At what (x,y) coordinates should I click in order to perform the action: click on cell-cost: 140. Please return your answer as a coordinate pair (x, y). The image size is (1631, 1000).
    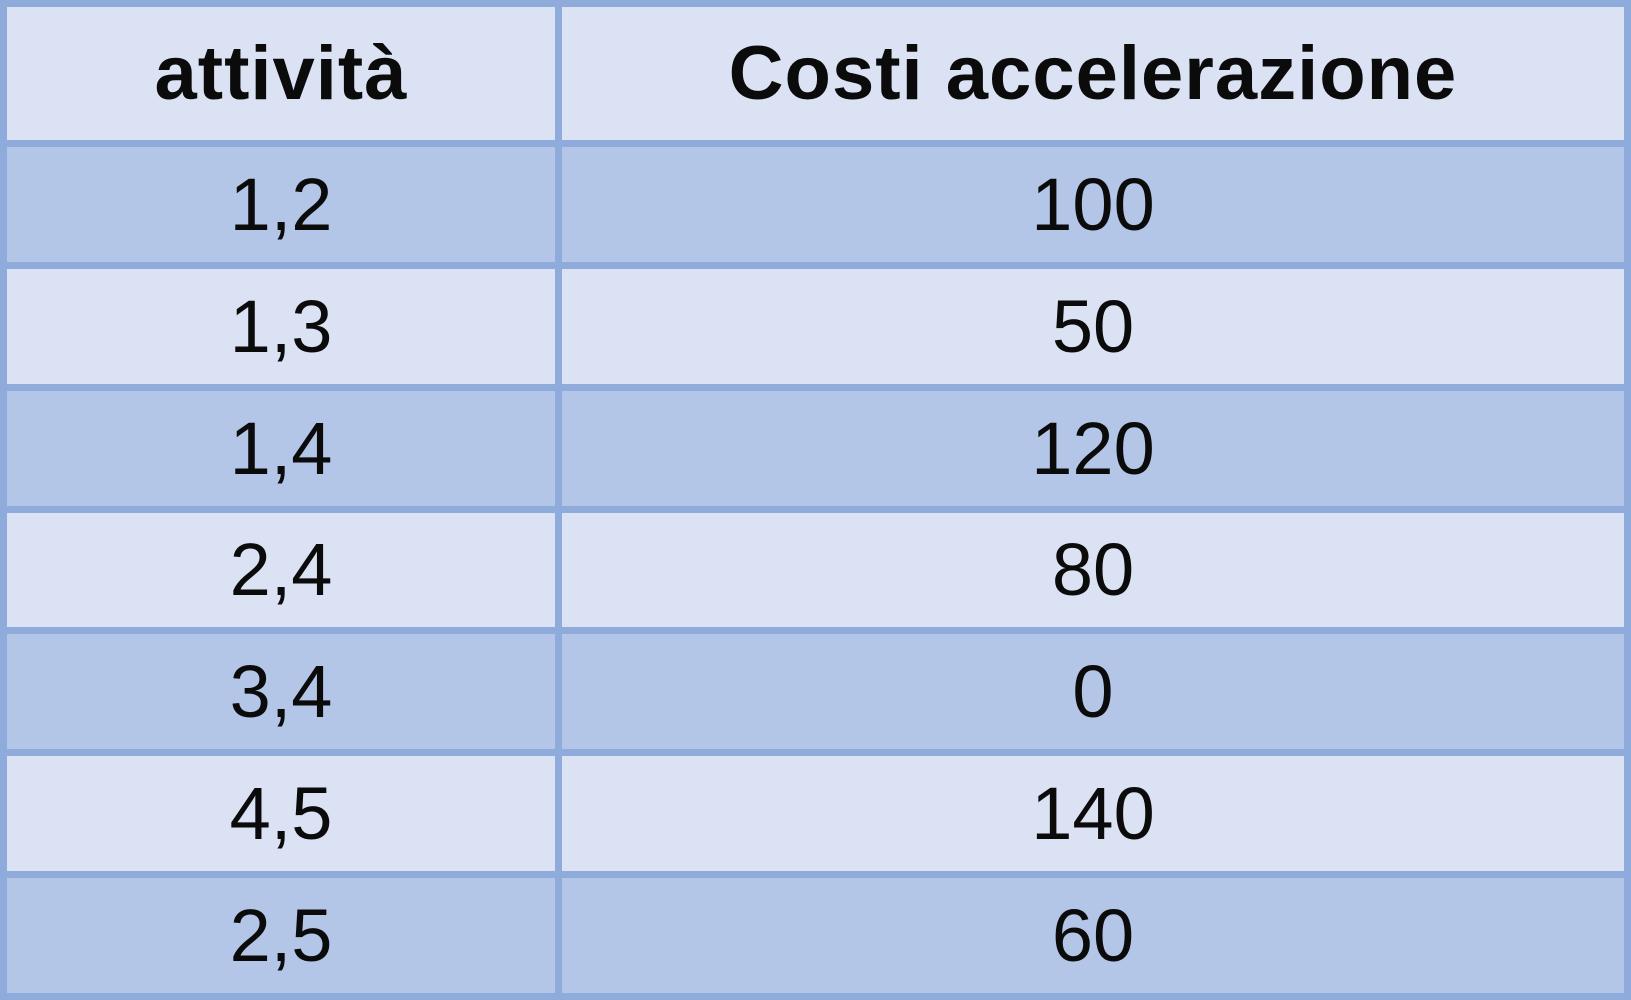
    Looking at the image, I should click on (1093, 814).